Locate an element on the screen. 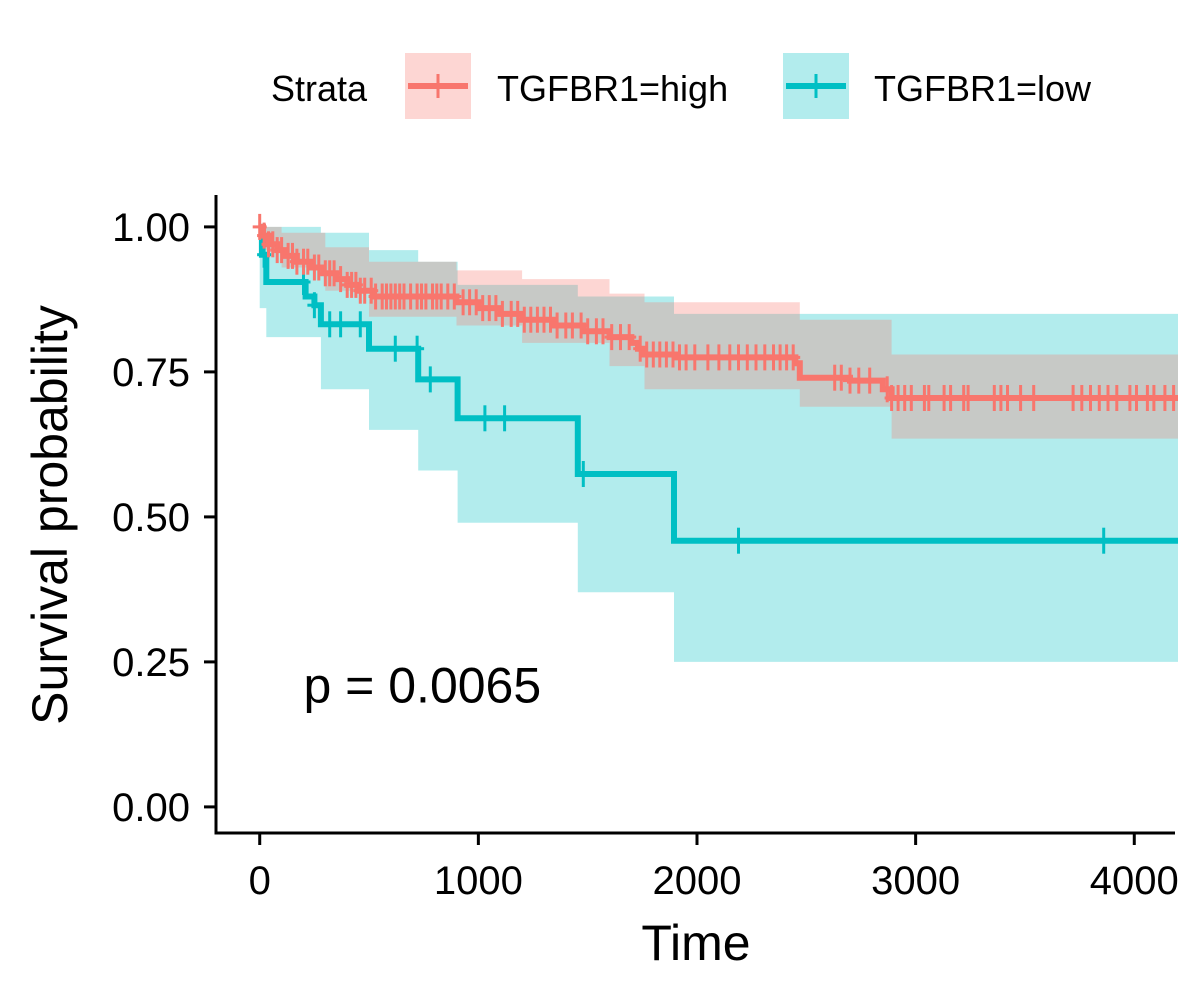 This screenshot has width=1200, height=1000. legend-item-low: TGFBR1=low is located at coordinates (937, 86).